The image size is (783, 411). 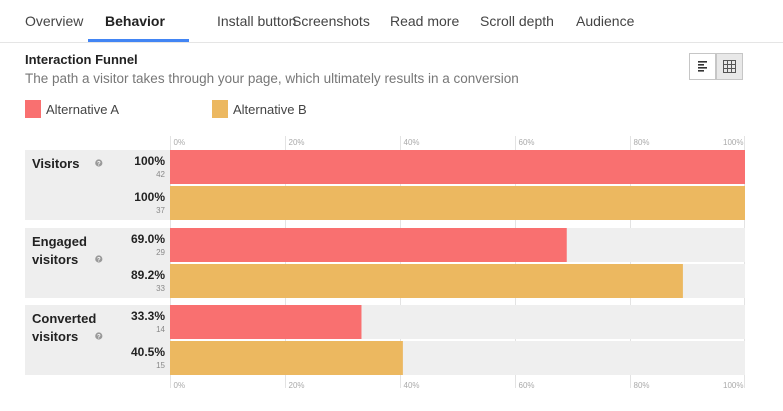 I want to click on tab-install-button: Install button, so click(x=257, y=21).